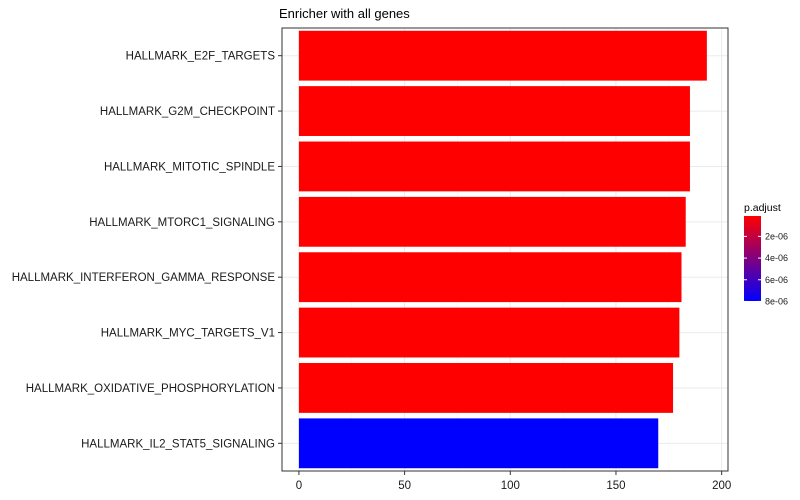  What do you see at coordinates (510, 486) in the screenshot?
I see `x-tick-label: 100` at bounding box center [510, 486].